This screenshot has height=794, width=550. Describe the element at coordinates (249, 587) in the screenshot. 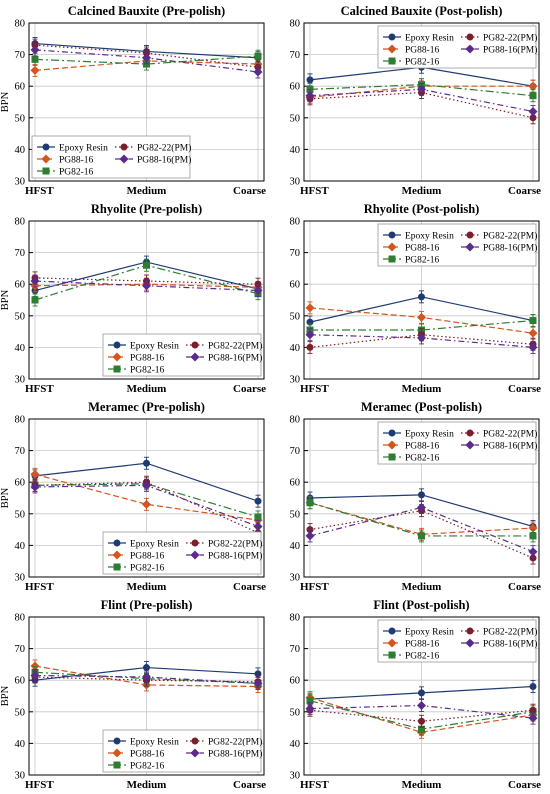

I see `x-tick-label: Coarse` at that location.